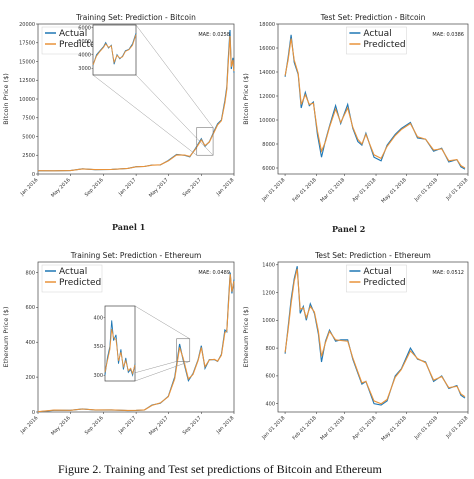  I want to click on y-tick-label: 20000, so click(27, 25).